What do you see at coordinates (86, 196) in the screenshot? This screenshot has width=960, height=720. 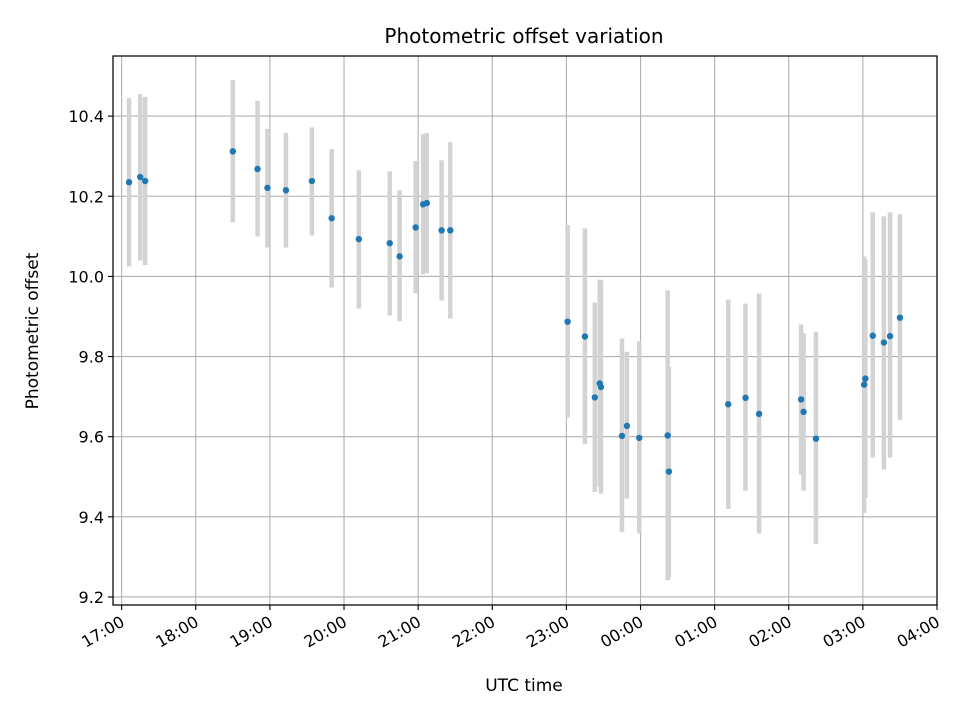 I see `y-tick-label: 10.2` at bounding box center [86, 196].